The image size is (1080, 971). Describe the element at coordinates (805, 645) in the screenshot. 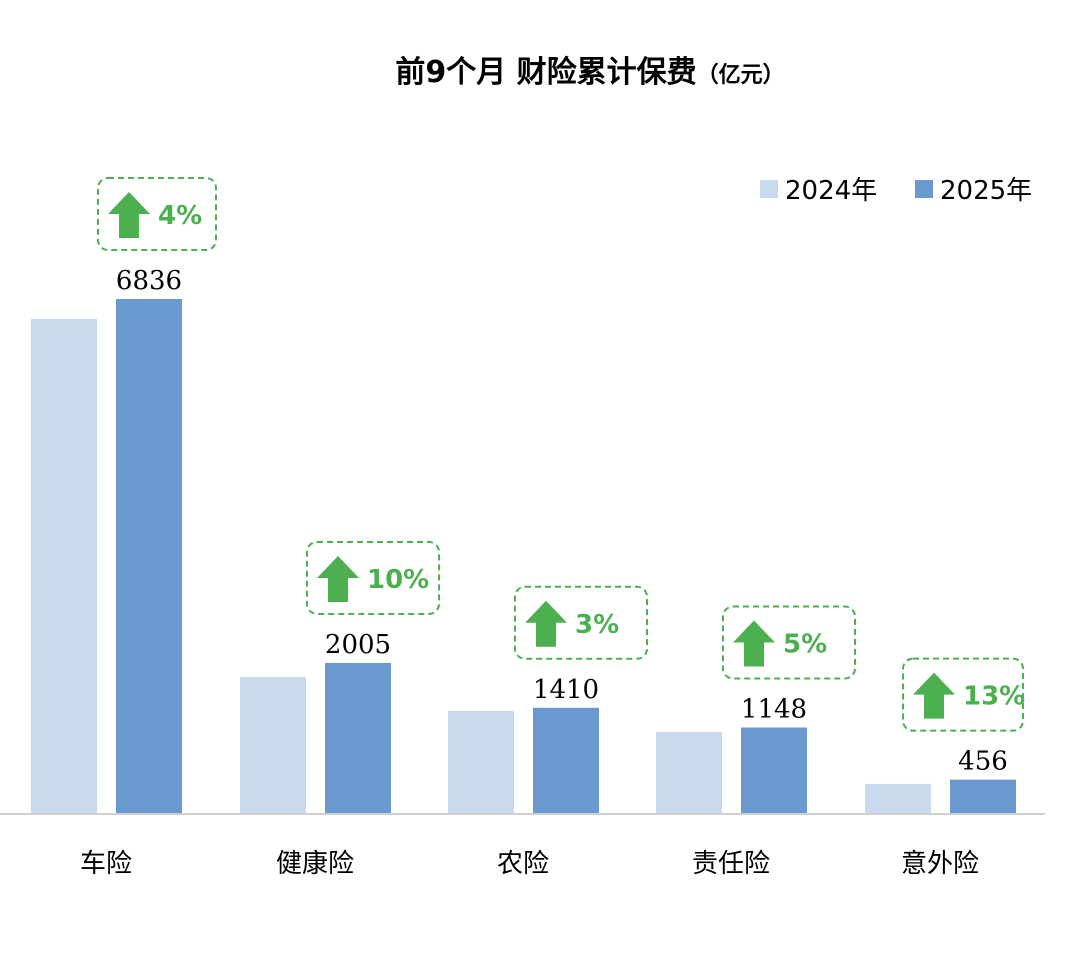

I see `growth-label: 5%` at that location.